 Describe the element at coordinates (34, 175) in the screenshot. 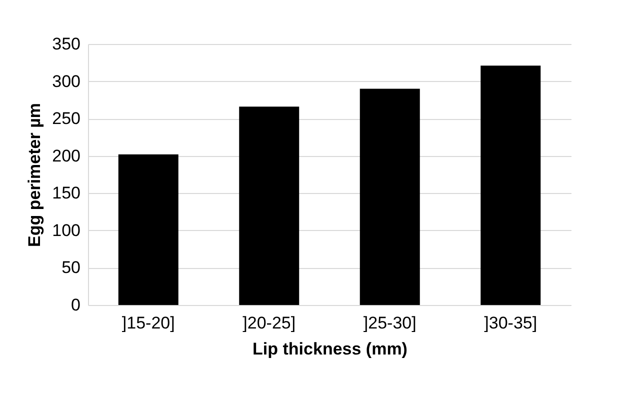

I see `y-axis-title: Egg perimeter µm` at that location.